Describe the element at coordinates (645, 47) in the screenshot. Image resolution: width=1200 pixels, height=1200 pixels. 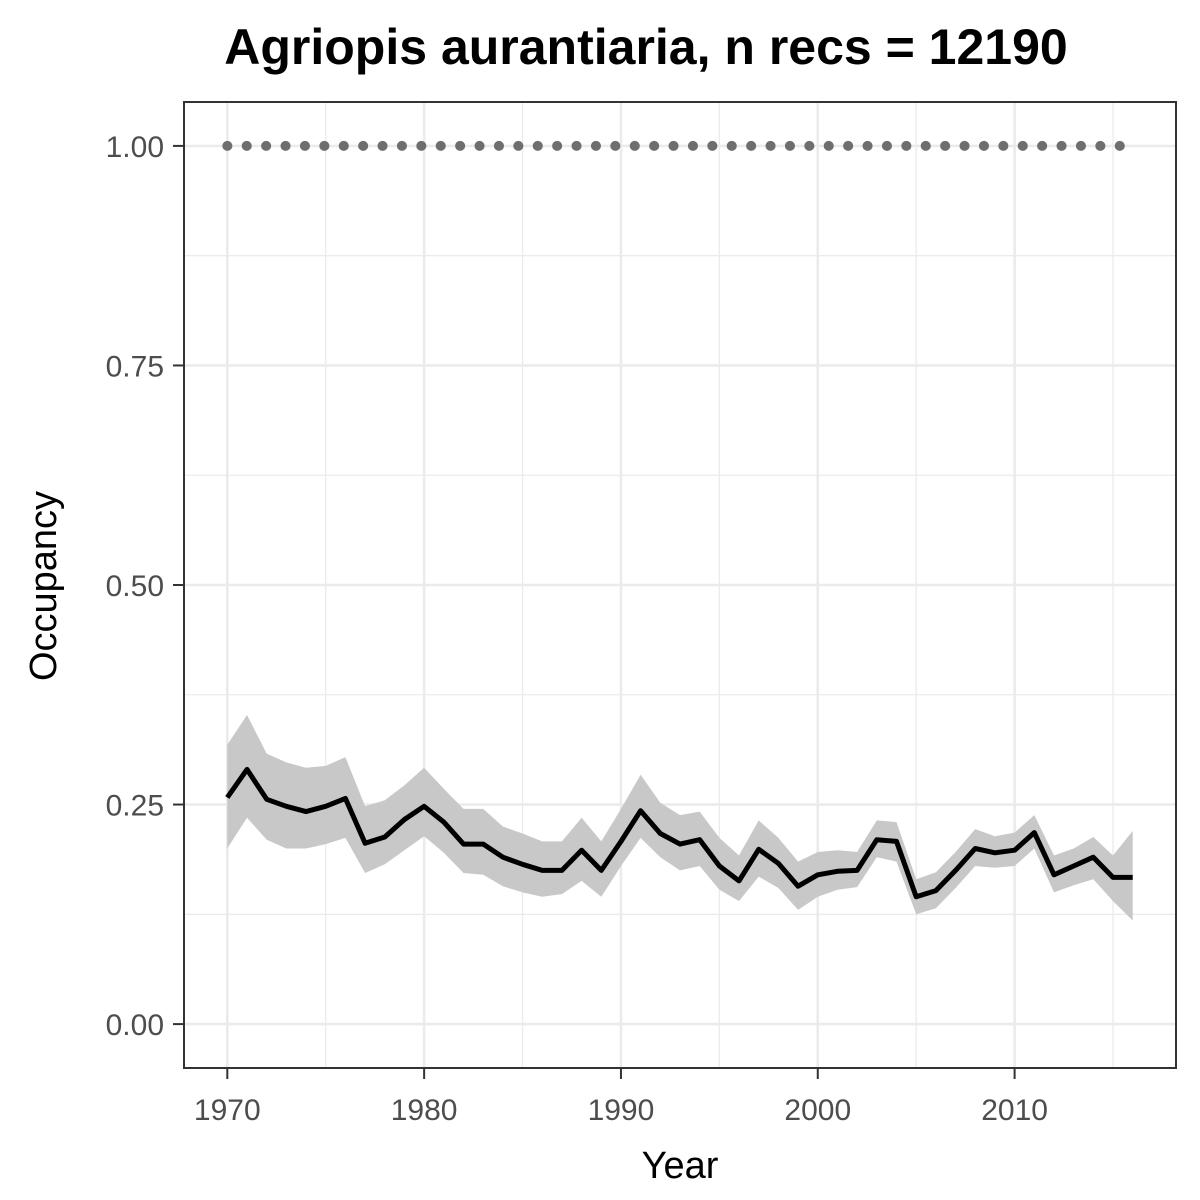
I see `chart-title: Agriopis aurantiaria, n recs = 12190` at that location.